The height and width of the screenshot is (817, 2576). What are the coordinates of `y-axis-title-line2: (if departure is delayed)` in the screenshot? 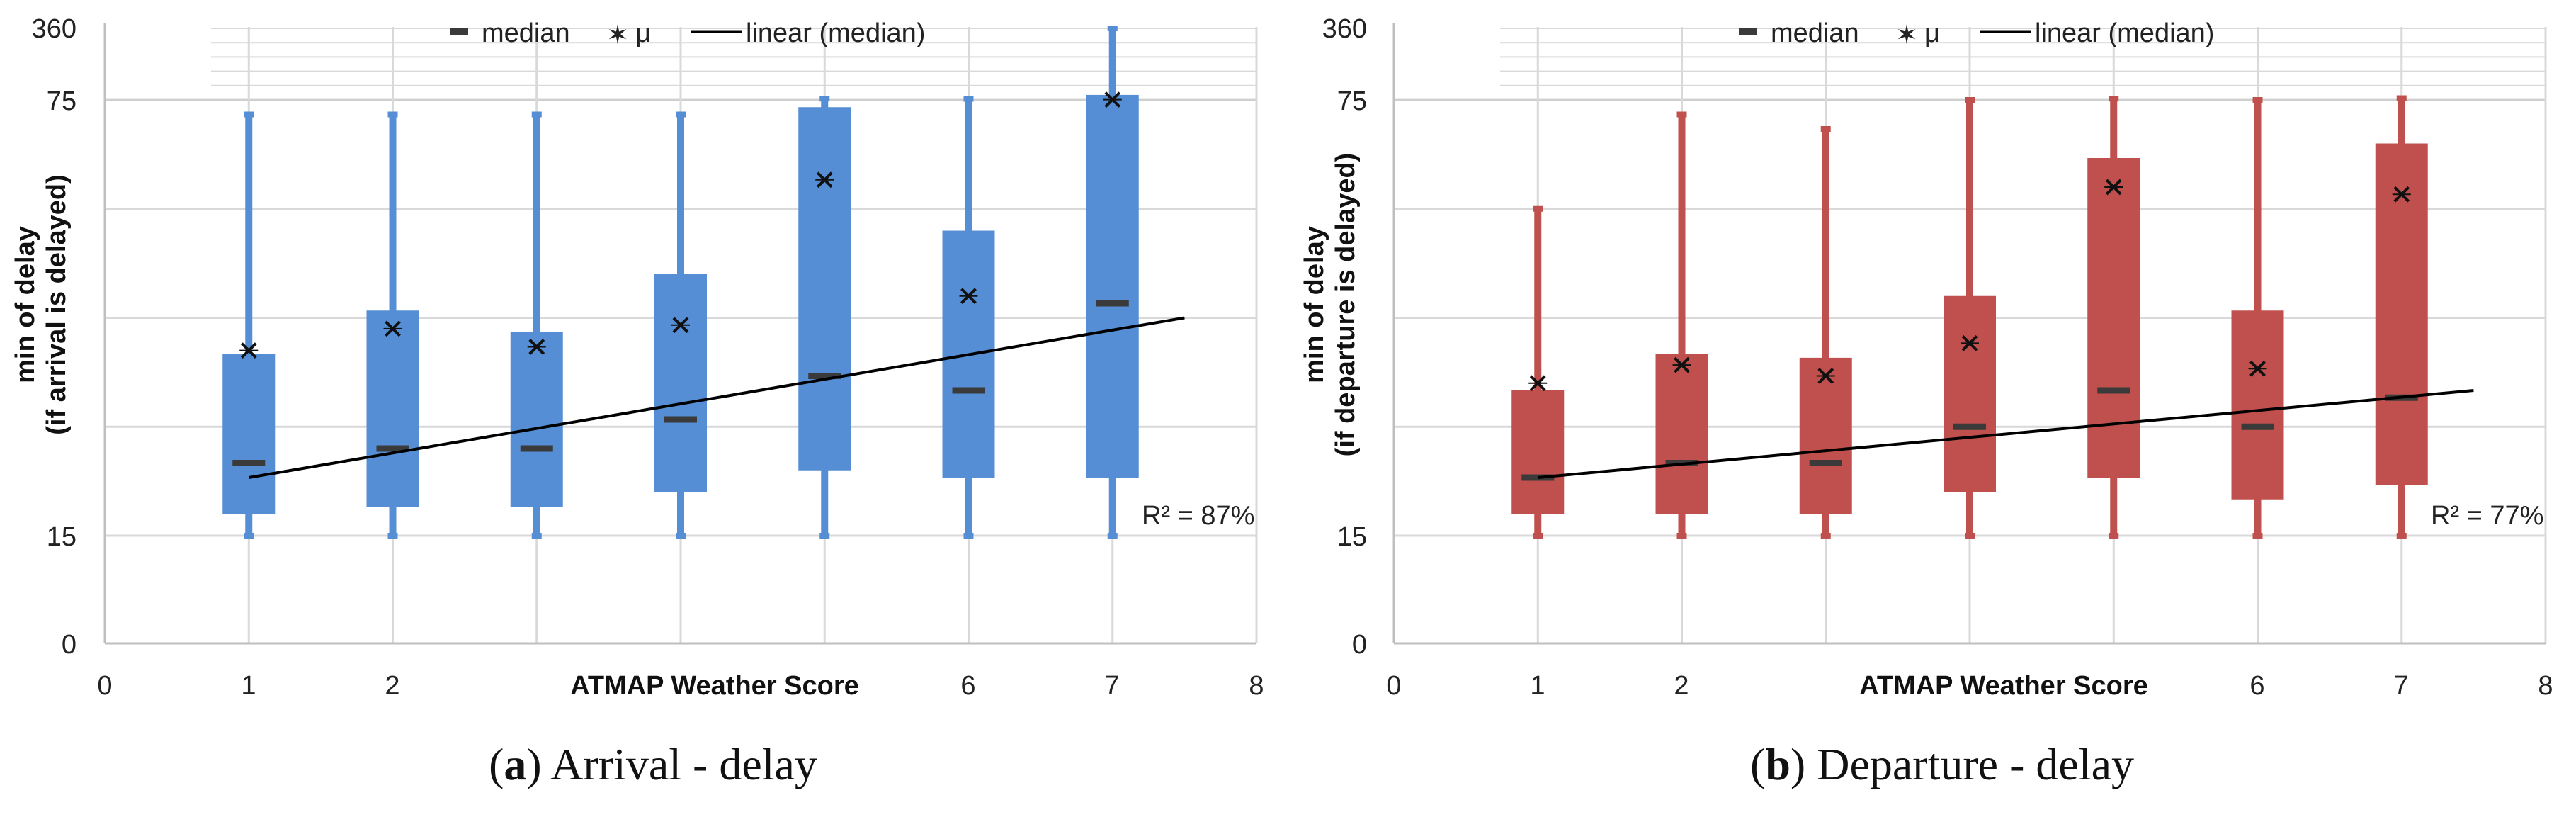 It's located at (1346, 305).